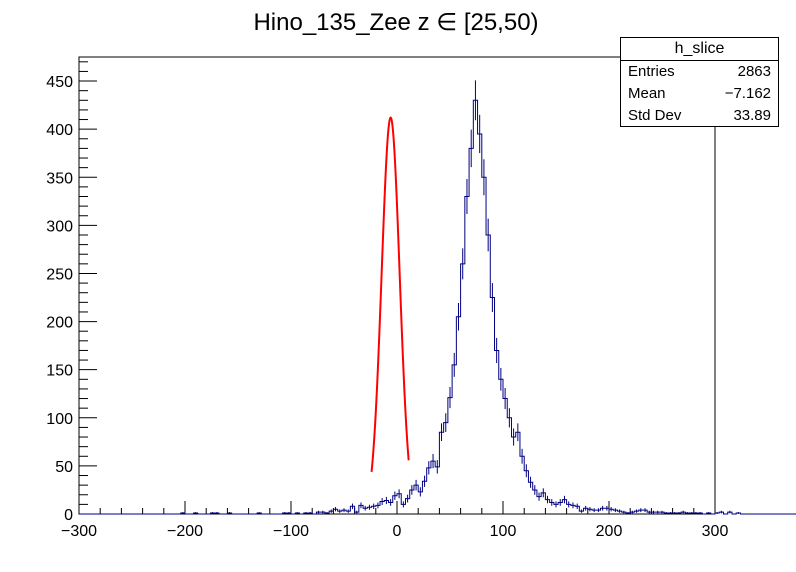 This screenshot has width=796, height=572. I want to click on x-tick-label: 100, so click(503, 531).